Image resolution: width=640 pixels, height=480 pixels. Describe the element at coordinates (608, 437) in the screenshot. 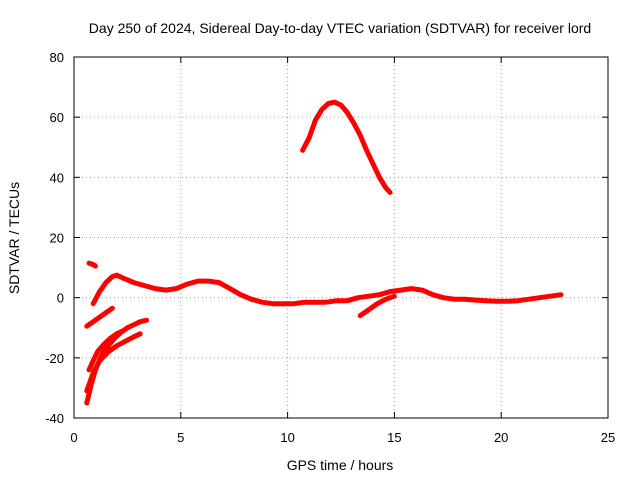

I see `x-tick-label: 25` at that location.